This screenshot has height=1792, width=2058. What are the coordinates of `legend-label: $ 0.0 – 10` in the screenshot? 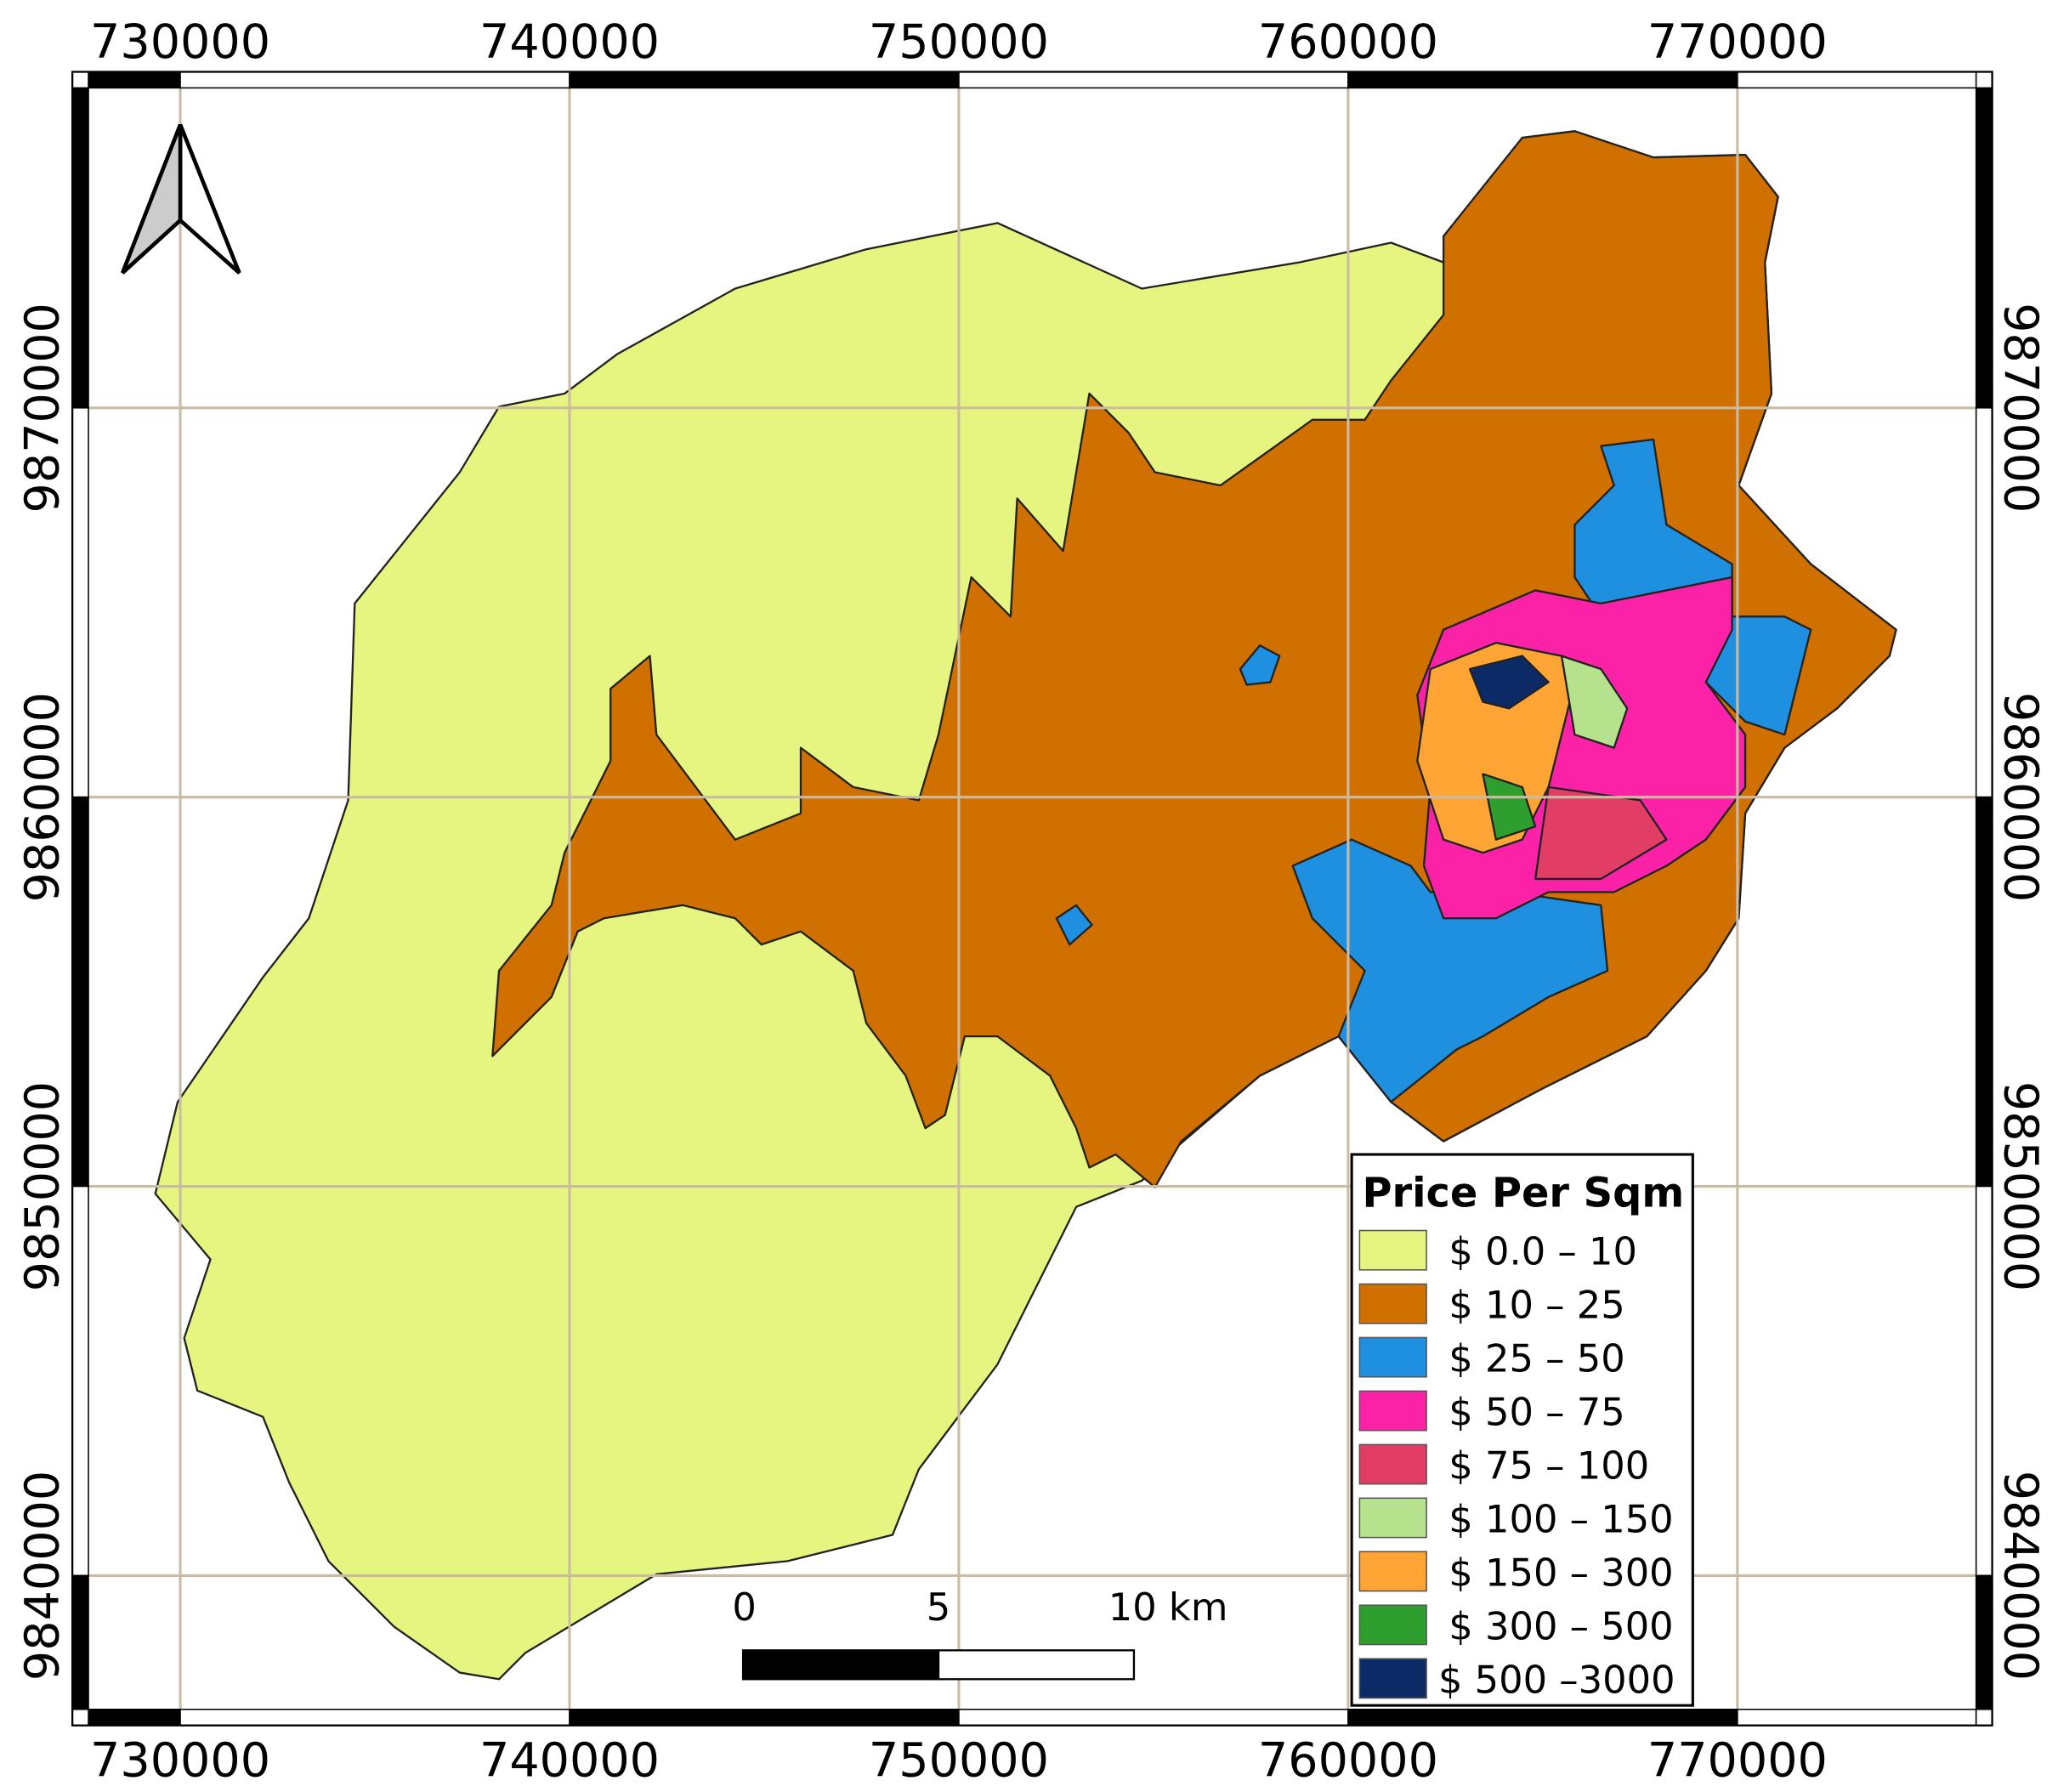 It's located at (1543, 1251).